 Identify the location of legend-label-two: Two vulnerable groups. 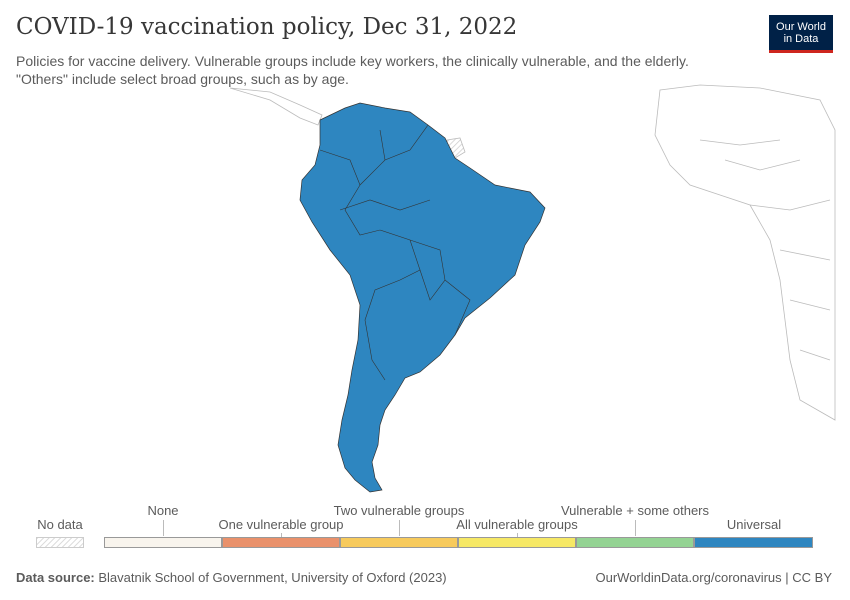
(399, 510).